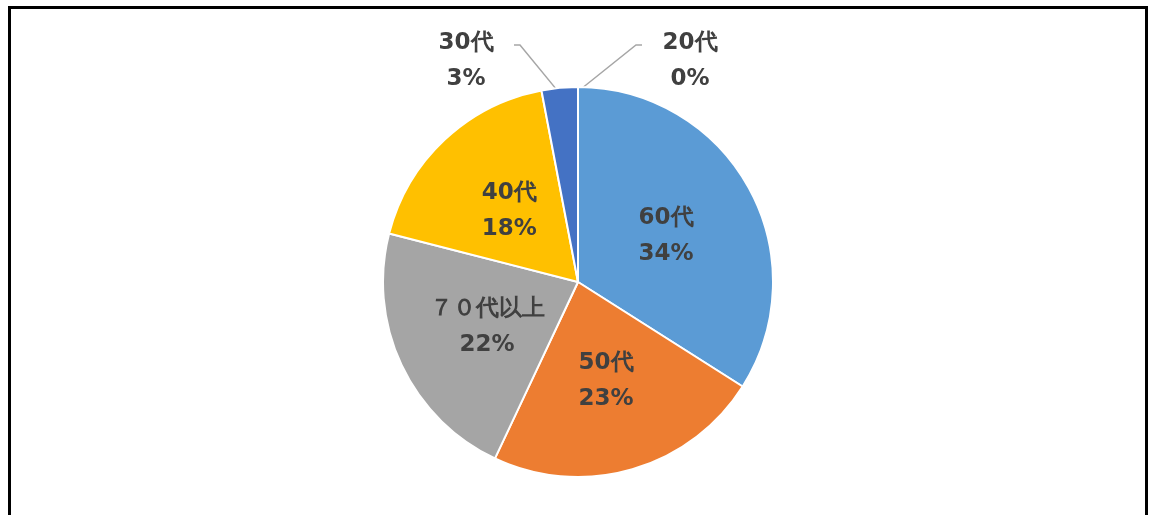  I want to click on category-label: 20代, so click(690, 41).